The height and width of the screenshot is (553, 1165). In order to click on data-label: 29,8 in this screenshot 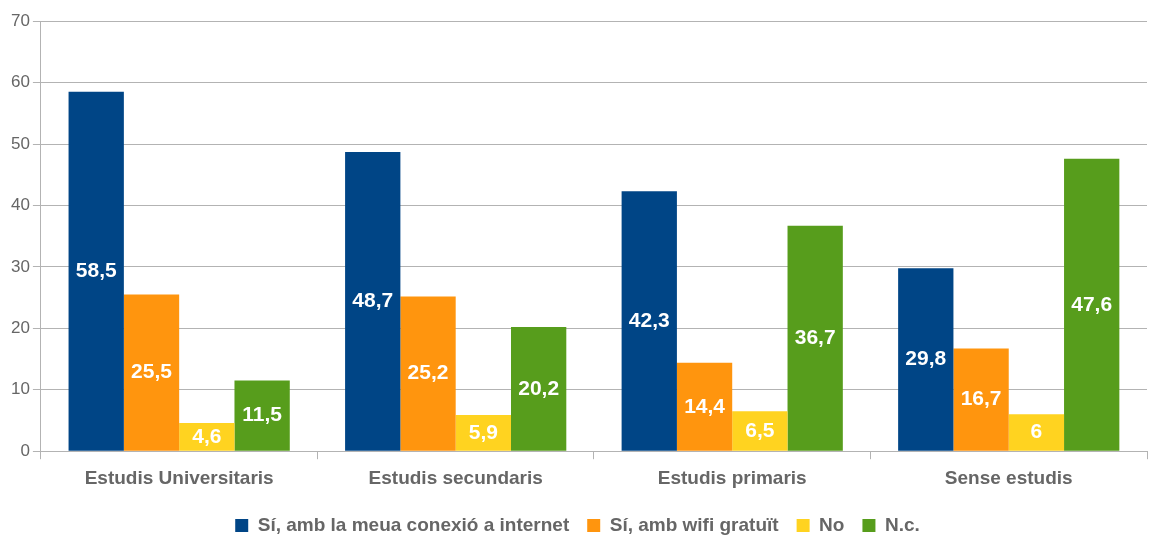, I will do `click(926, 358)`.